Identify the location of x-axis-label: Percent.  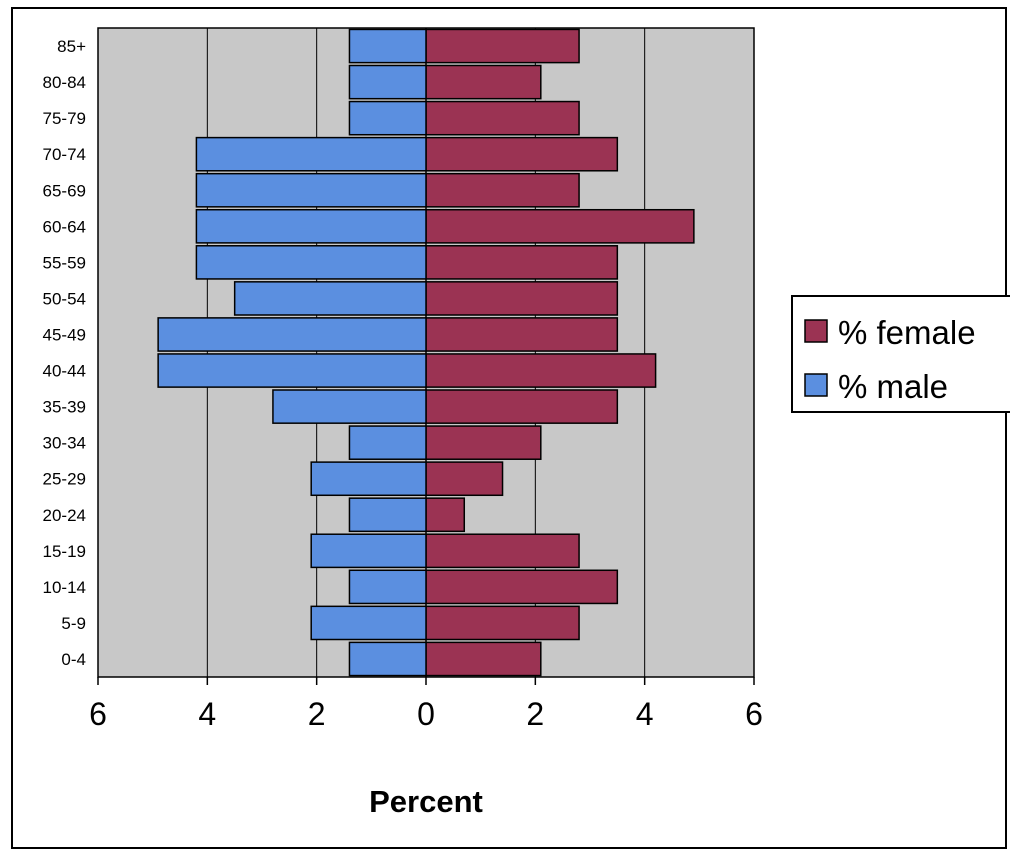
(426, 801).